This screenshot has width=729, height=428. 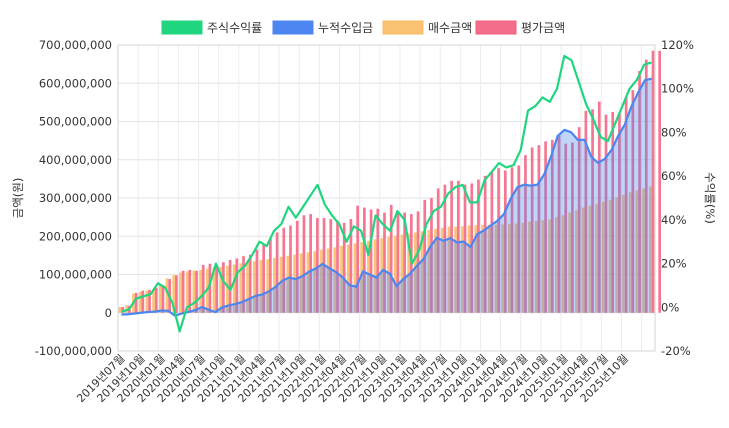 What do you see at coordinates (75, 160) in the screenshot?
I see `y-left-tick-label: 400,000,000` at bounding box center [75, 160].